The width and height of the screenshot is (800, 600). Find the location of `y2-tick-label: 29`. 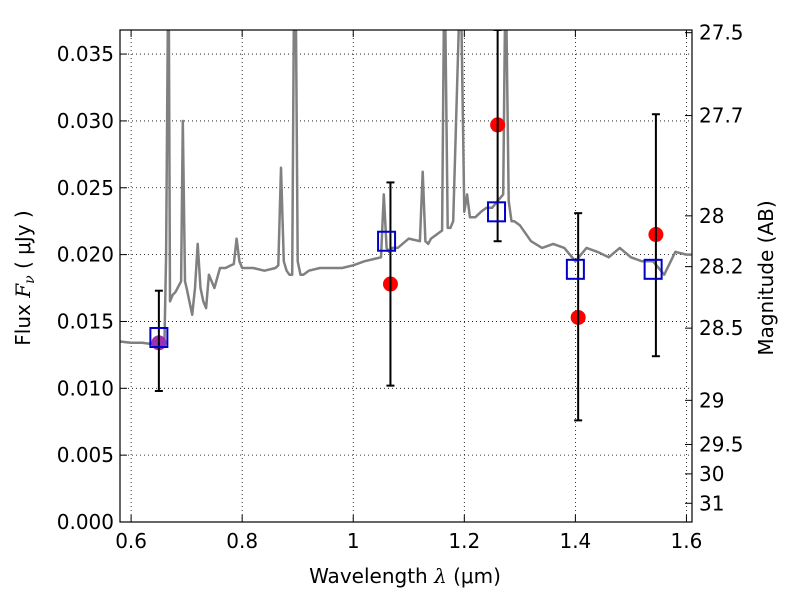

y2-tick-label: 29 is located at coordinates (711, 400).